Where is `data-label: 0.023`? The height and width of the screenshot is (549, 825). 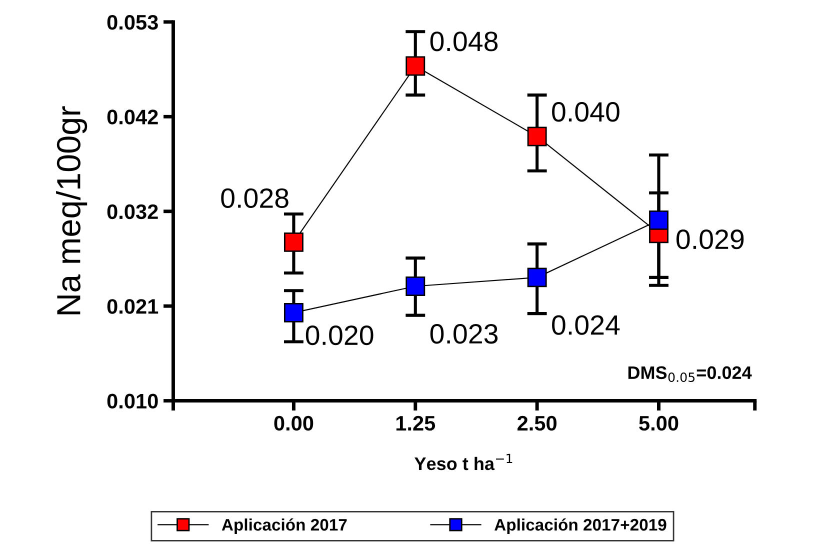
data-label: 0.023 is located at coordinates (464, 334).